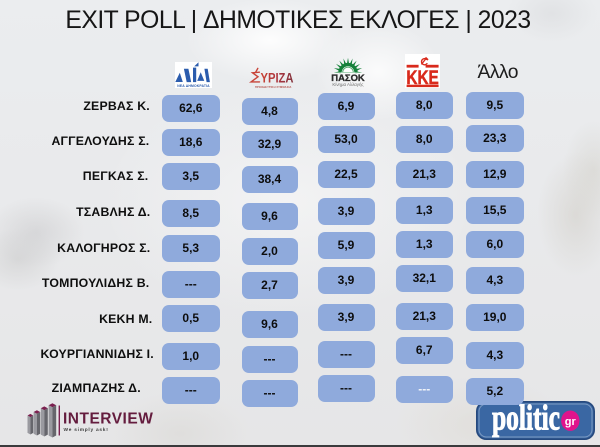  Describe the element at coordinates (193, 86) in the screenshot. I see `svg-text: ΝΕΑ ΔΗΜΟΚΡΑΤΙΑ` at that location.